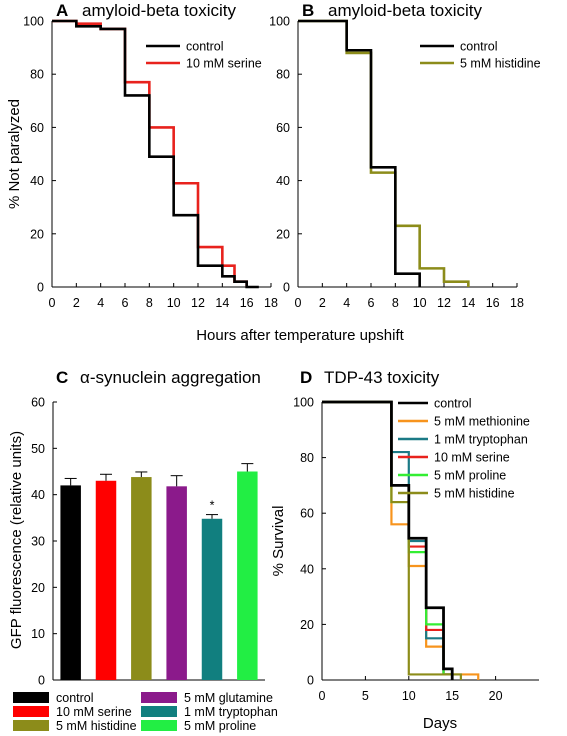 The height and width of the screenshot is (736, 567). I want to click on panel-c-y-tick-label: 40, so click(38, 495).